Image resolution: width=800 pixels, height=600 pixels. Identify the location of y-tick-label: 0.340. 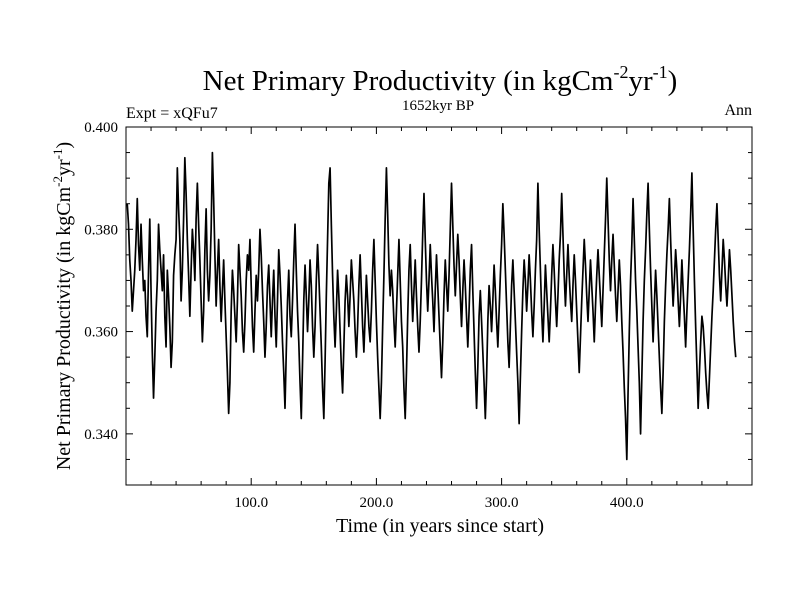
(101, 435).